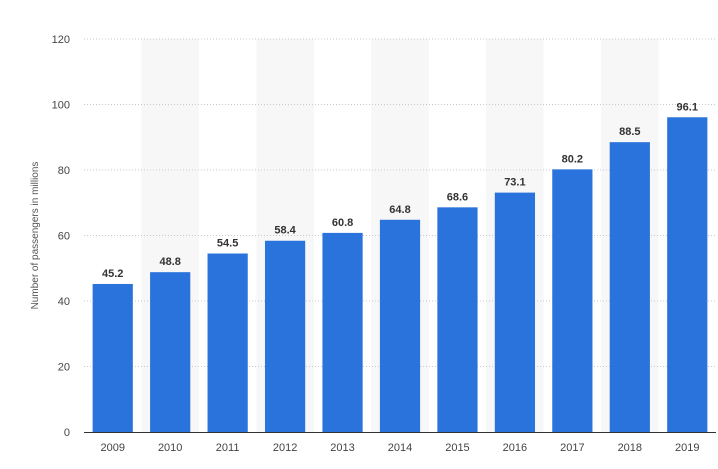 This screenshot has width=718, height=469. I want to click on x-tick-label: 2014, so click(400, 448).